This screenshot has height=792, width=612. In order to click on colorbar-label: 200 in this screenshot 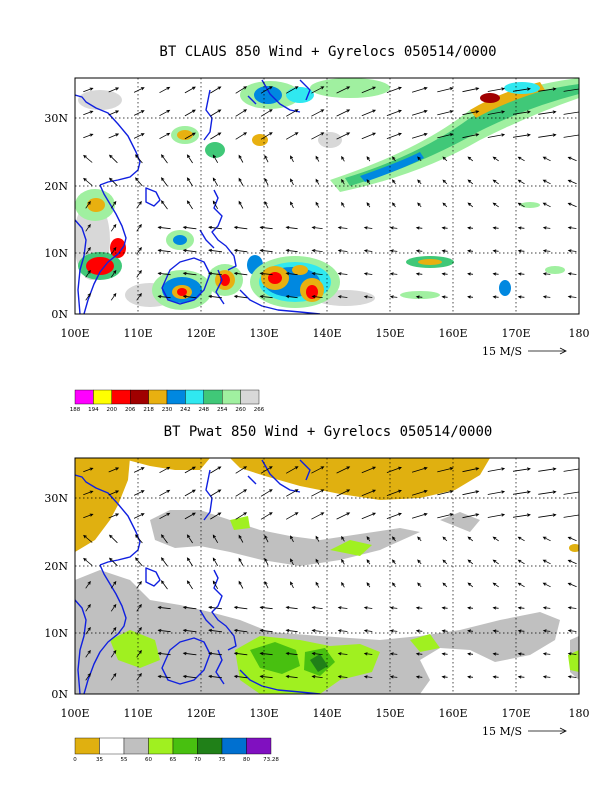, I will do `click(112, 410)`.